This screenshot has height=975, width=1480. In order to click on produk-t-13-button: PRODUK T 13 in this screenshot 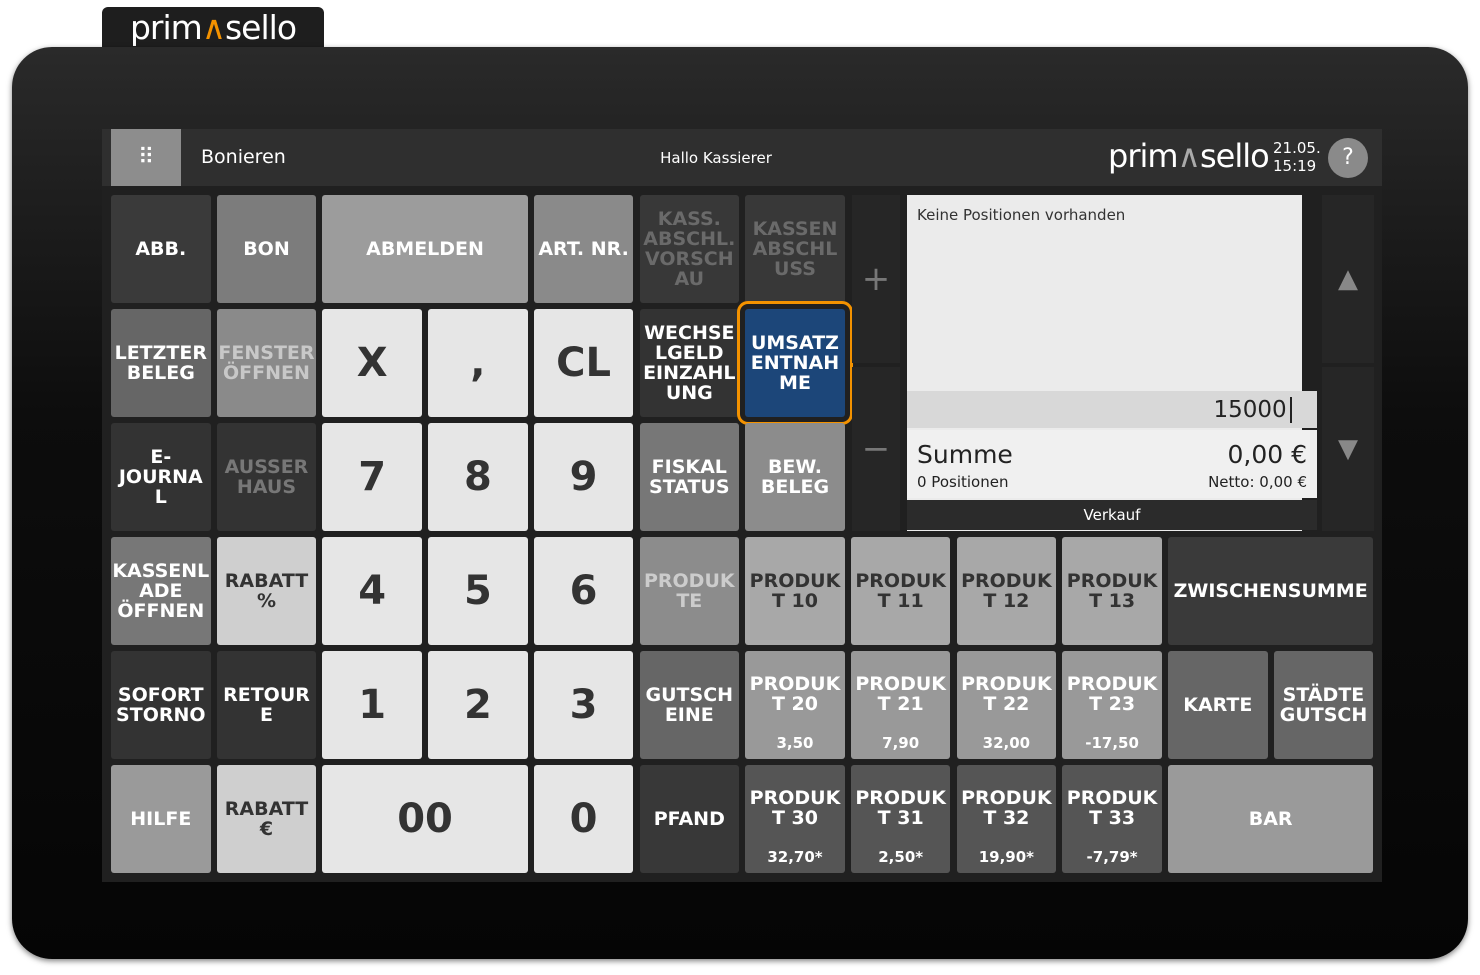, I will do `click(1112, 591)`.